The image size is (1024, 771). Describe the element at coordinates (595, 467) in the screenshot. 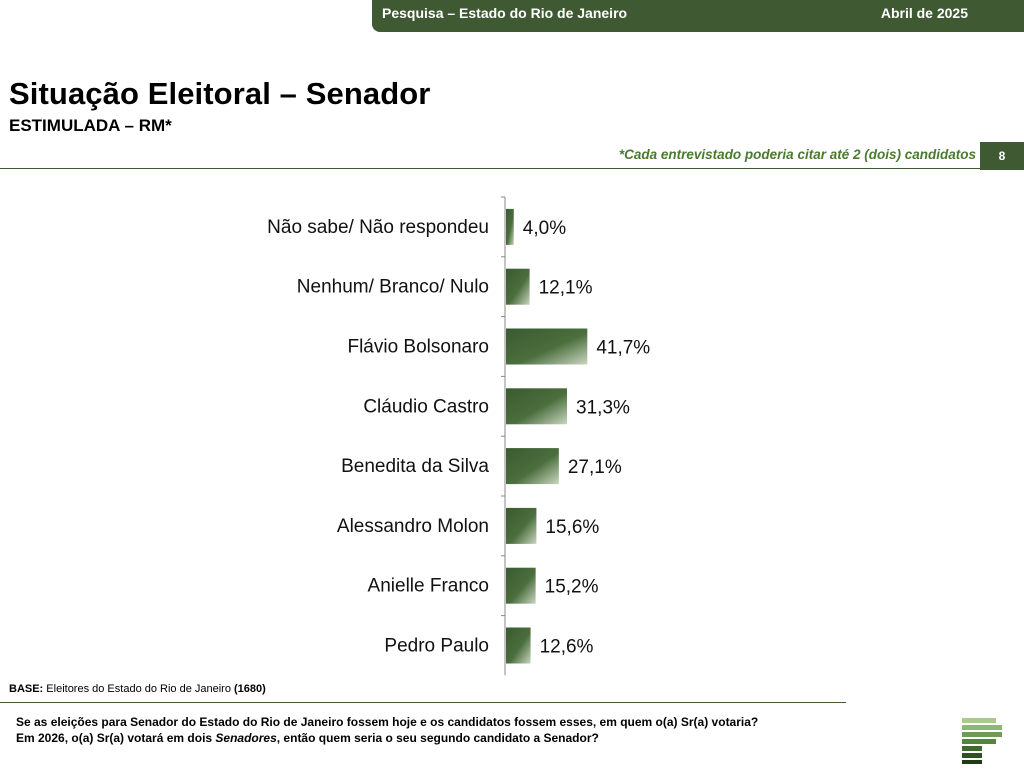

I see `value-label: 27,1%` at that location.